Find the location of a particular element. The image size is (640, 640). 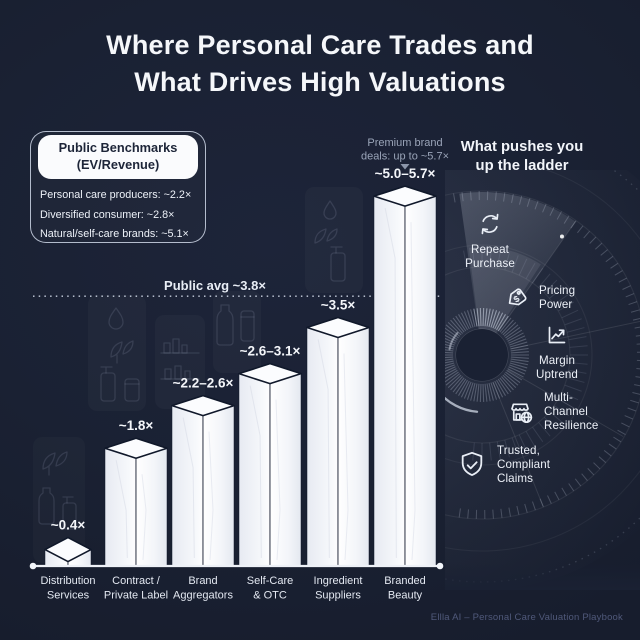

ladder-label: Multi- is located at coordinates (558, 397).